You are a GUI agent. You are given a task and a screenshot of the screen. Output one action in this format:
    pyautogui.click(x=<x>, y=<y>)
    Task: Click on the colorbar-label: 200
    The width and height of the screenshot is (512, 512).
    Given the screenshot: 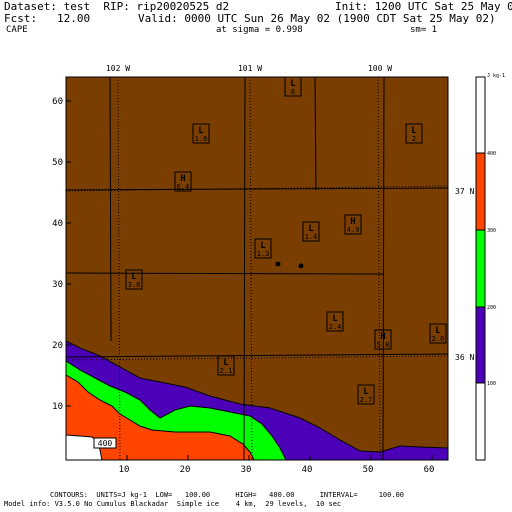 What is the action you would take?
    pyautogui.click(x=491, y=308)
    